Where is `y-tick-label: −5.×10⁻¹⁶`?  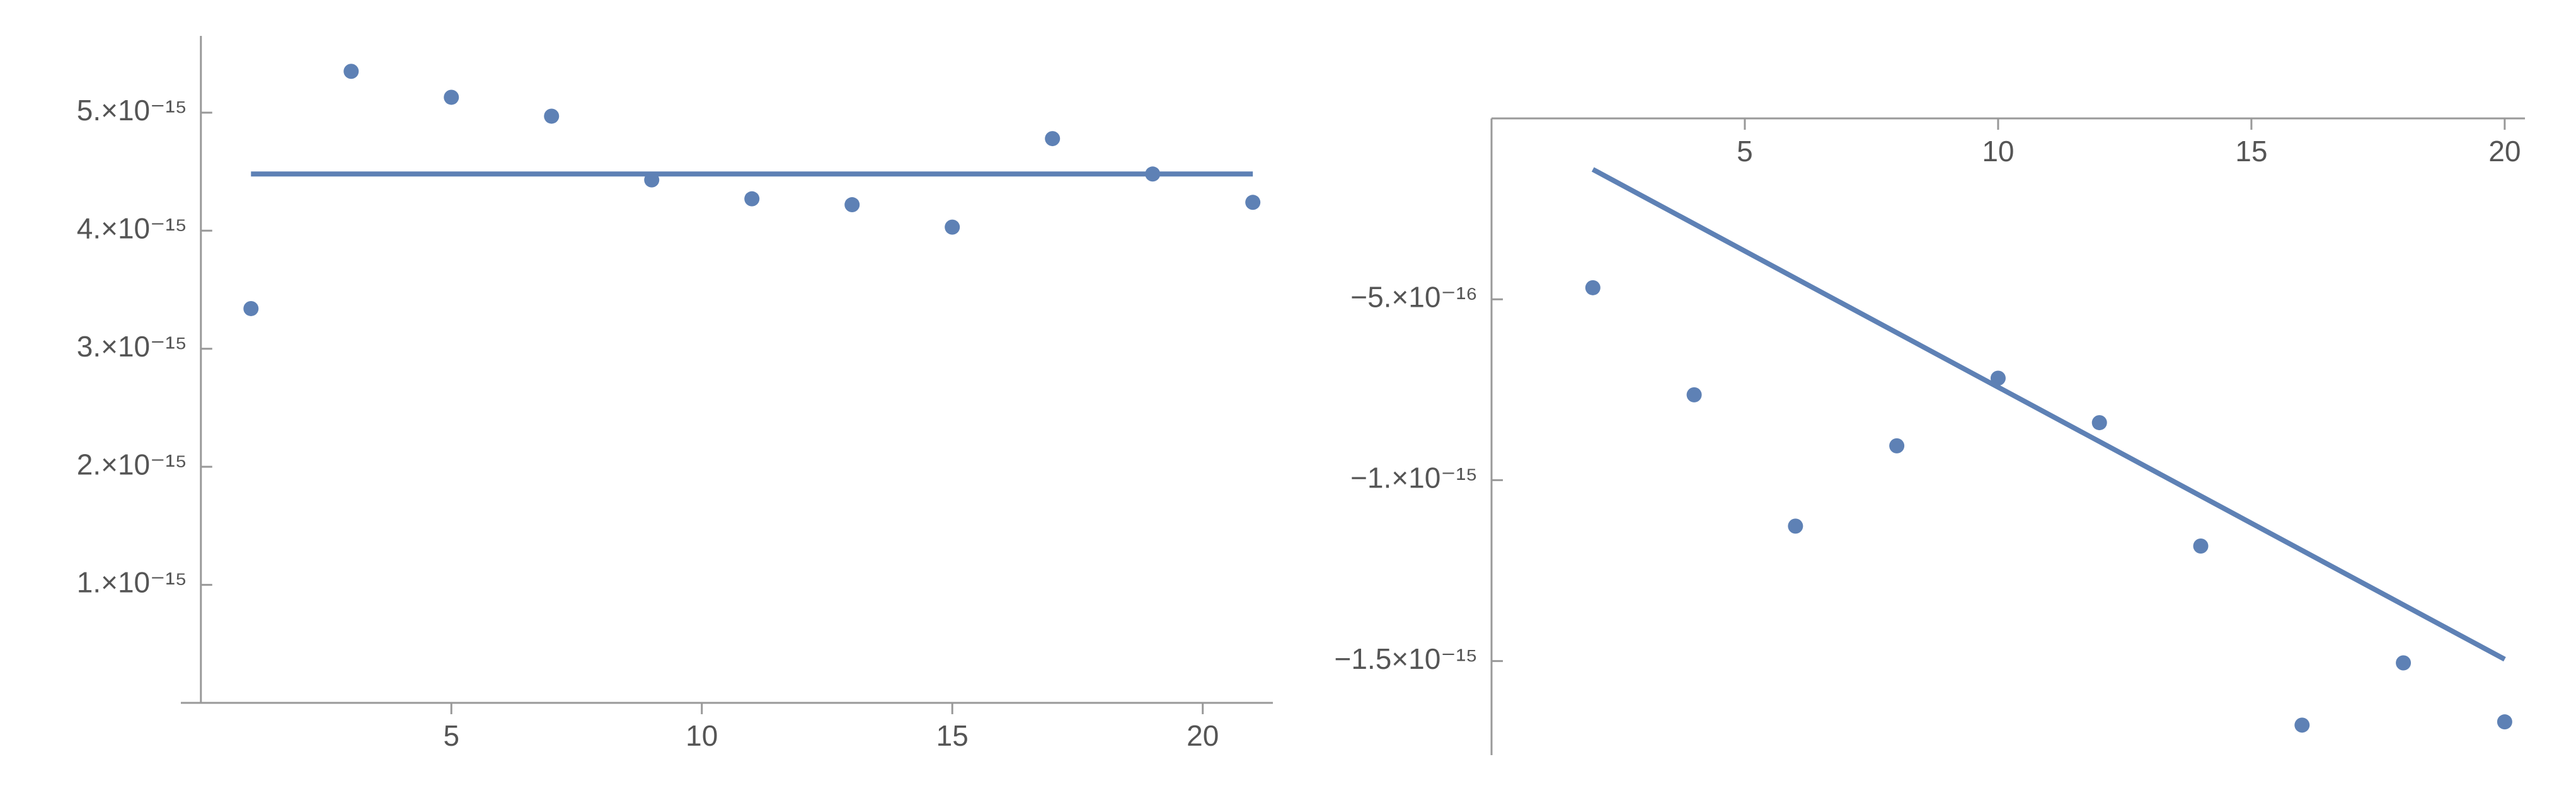 y-tick-label: −5.×10⁻¹⁶ is located at coordinates (1414, 296).